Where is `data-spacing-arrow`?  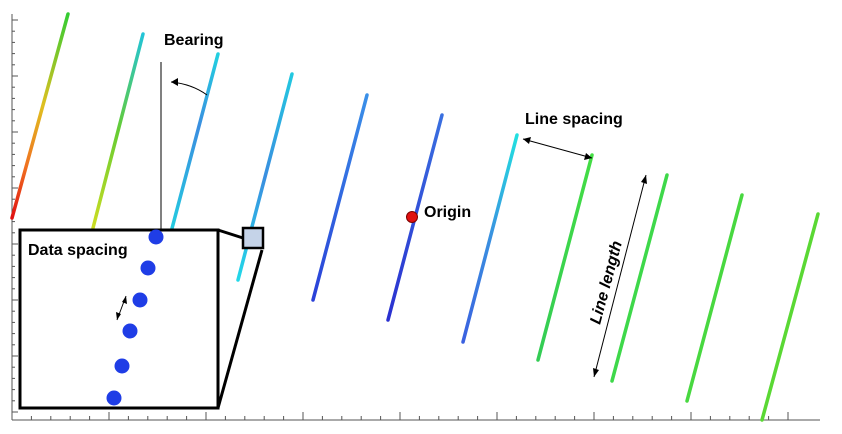 data-spacing-arrow is located at coordinates (121, 308).